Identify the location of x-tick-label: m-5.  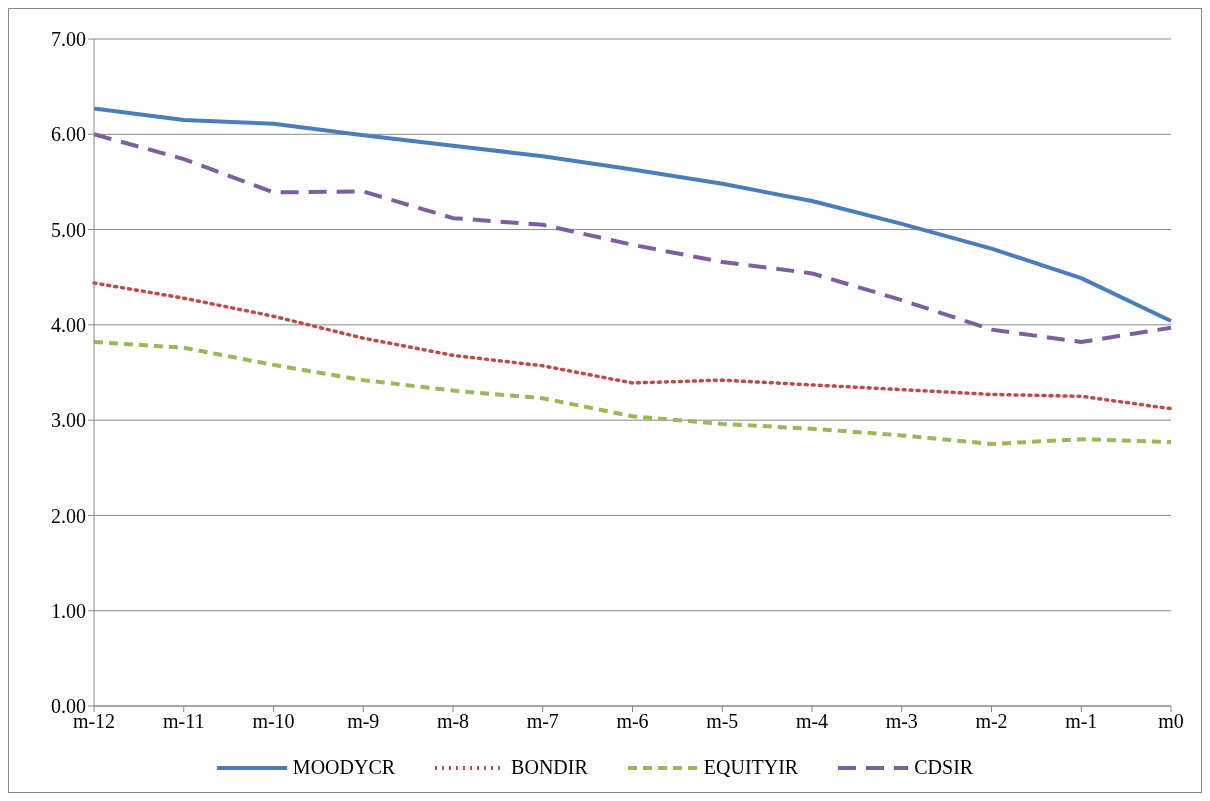
(722, 721).